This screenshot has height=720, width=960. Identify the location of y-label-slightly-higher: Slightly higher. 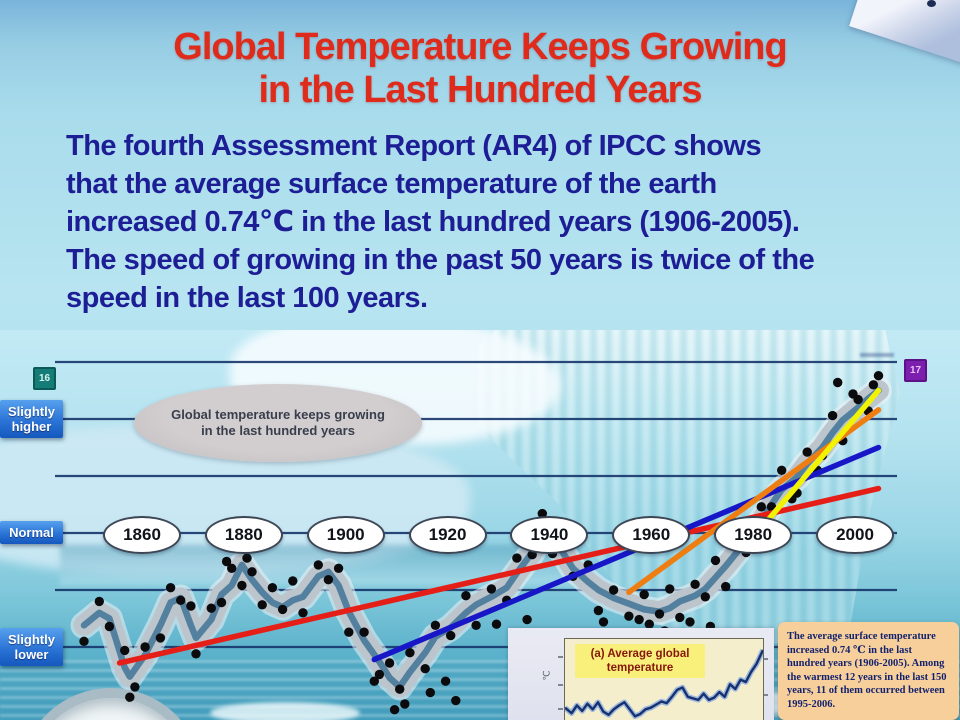
(31, 419).